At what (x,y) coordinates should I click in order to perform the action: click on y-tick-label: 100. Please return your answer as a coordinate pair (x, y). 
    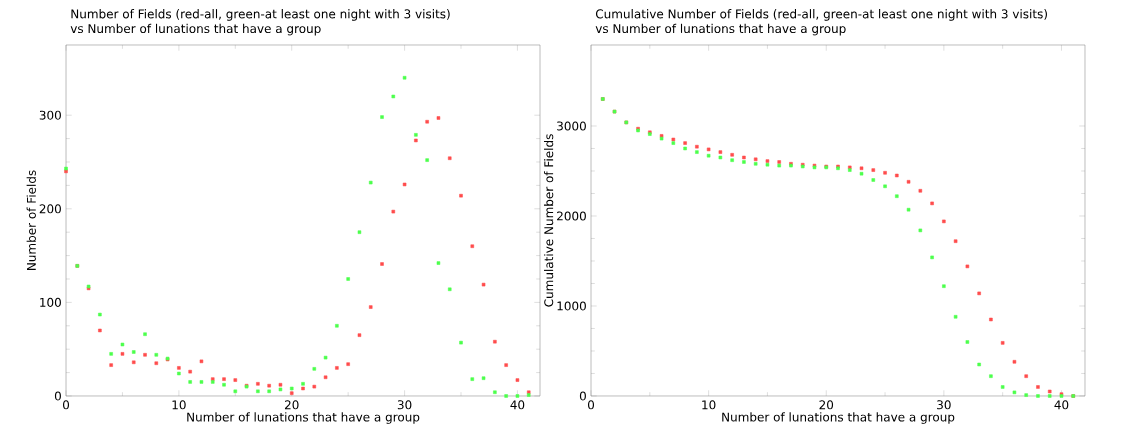
    Looking at the image, I should click on (50, 302).